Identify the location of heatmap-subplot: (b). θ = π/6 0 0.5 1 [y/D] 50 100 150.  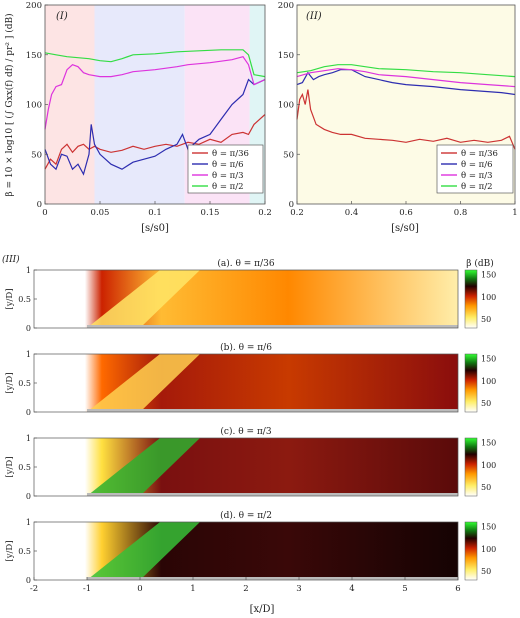
(250, 379).